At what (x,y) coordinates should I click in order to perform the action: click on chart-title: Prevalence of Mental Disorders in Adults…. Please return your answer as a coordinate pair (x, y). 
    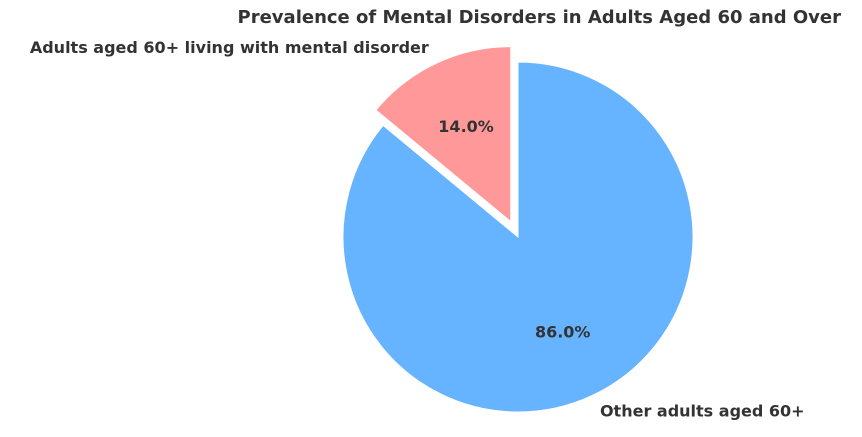
    Looking at the image, I should click on (540, 17).